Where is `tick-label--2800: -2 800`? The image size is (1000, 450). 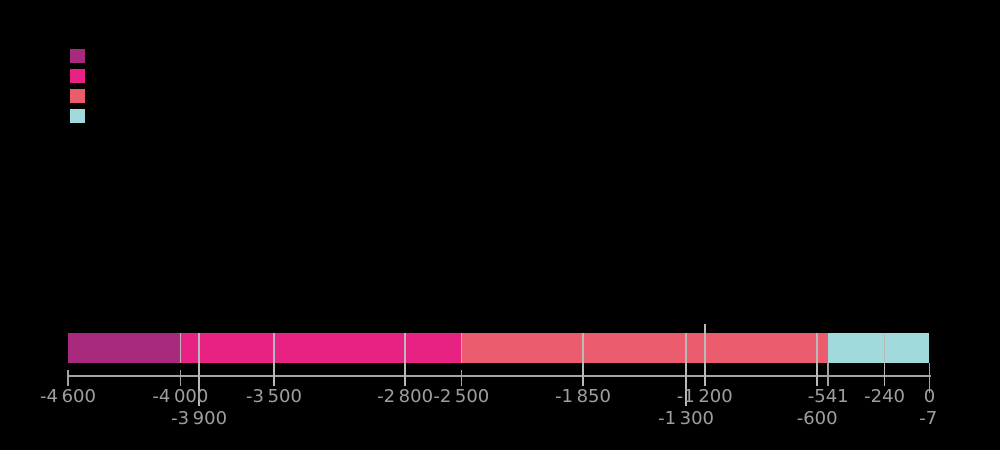 tick-label--2800: -2 800 is located at coordinates (405, 396).